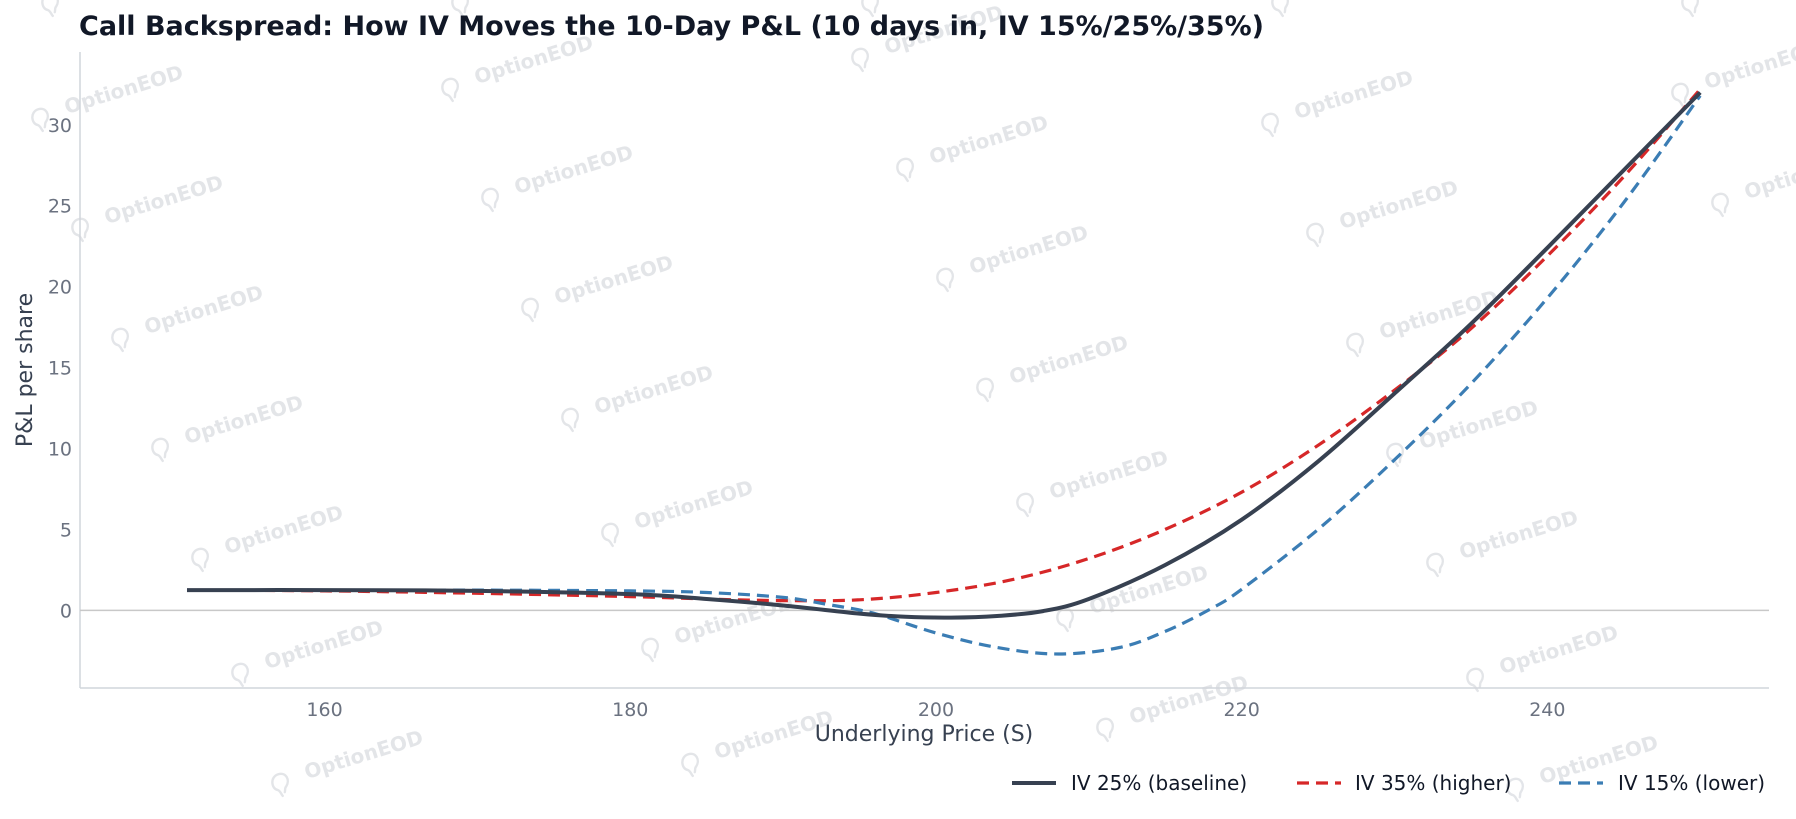 This screenshot has width=1796, height=819. Describe the element at coordinates (60, 449) in the screenshot. I see `y-tick-label: 10` at that location.